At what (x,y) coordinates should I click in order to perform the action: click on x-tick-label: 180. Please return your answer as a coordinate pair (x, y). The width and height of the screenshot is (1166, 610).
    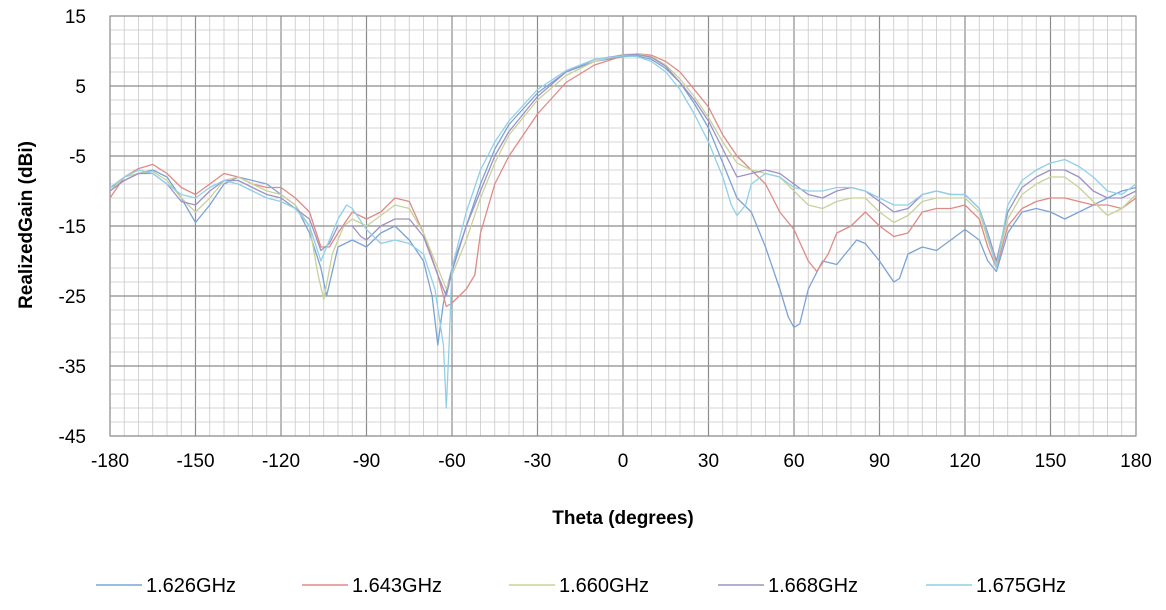
    Looking at the image, I should click on (1136, 461).